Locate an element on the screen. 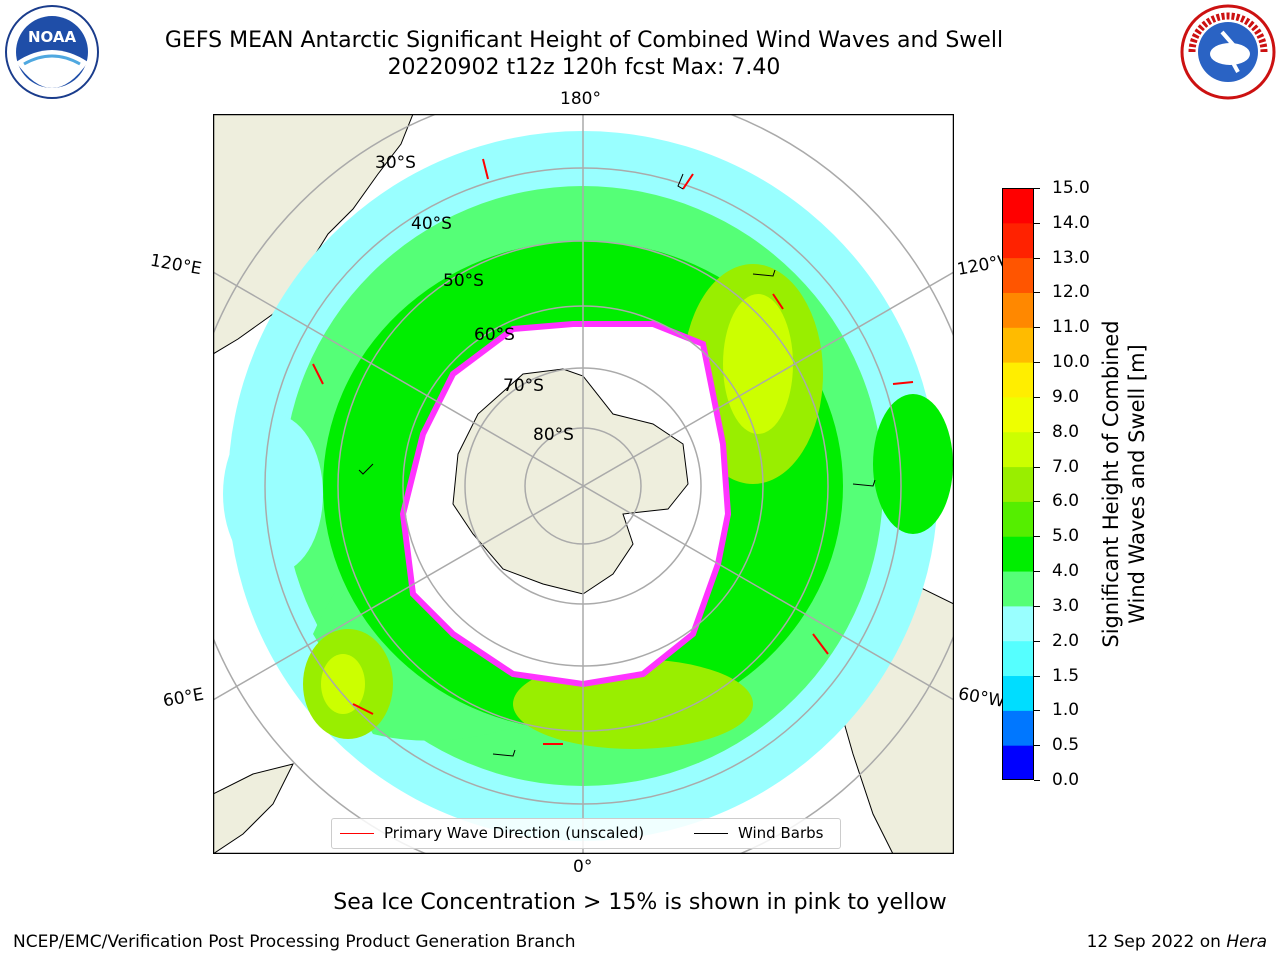 This screenshot has width=1280, height=960. colorbar-tick-label: 3.0 is located at coordinates (1066, 605).